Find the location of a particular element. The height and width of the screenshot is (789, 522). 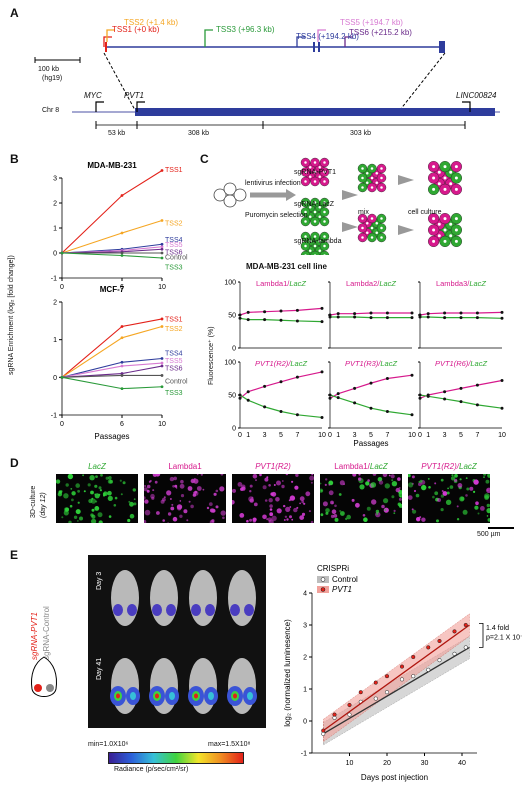

series-line is located at coordinates (111, 376).